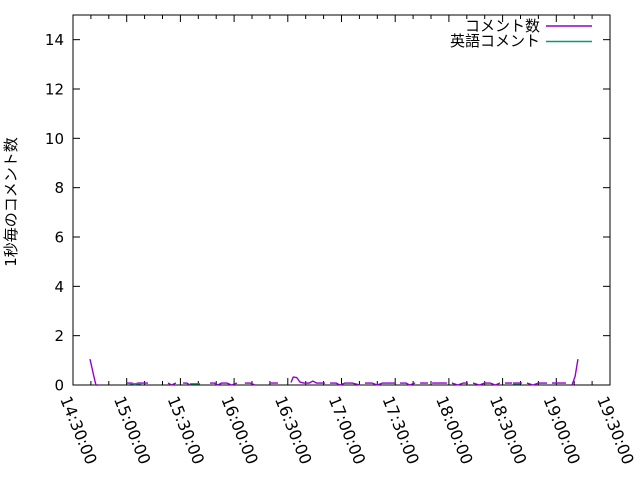 The image size is (640, 480). Describe the element at coordinates (59, 238) in the screenshot. I see `y-tick-label: 6` at that location.